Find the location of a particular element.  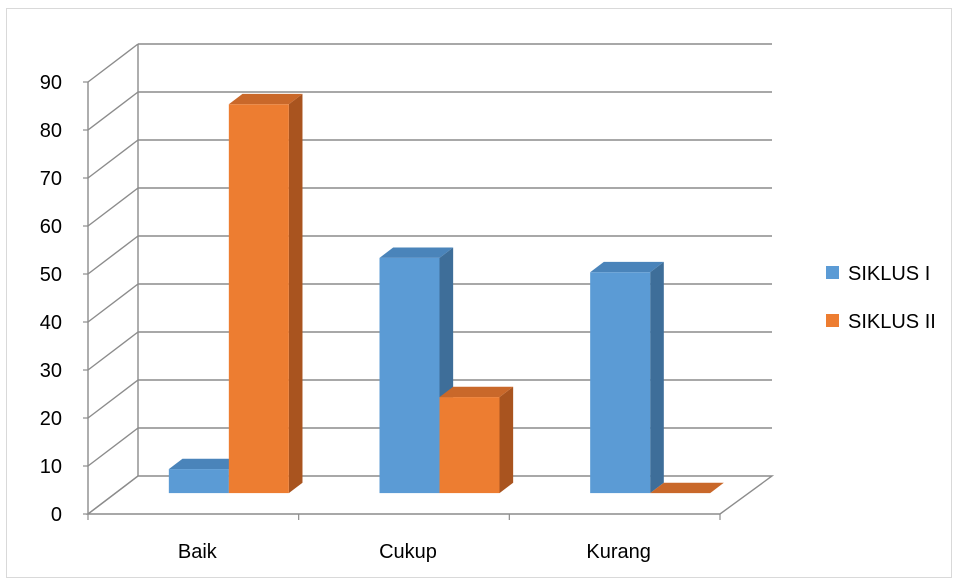

y-tick-label: 30 is located at coordinates (51, 371).